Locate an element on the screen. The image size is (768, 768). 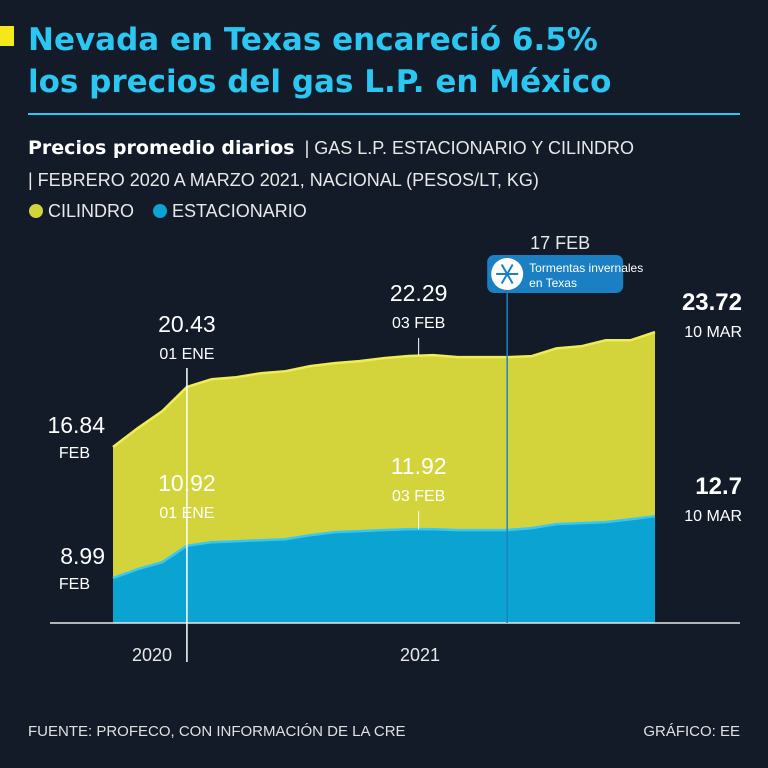
value-label: 23.72 is located at coordinates (712, 302).